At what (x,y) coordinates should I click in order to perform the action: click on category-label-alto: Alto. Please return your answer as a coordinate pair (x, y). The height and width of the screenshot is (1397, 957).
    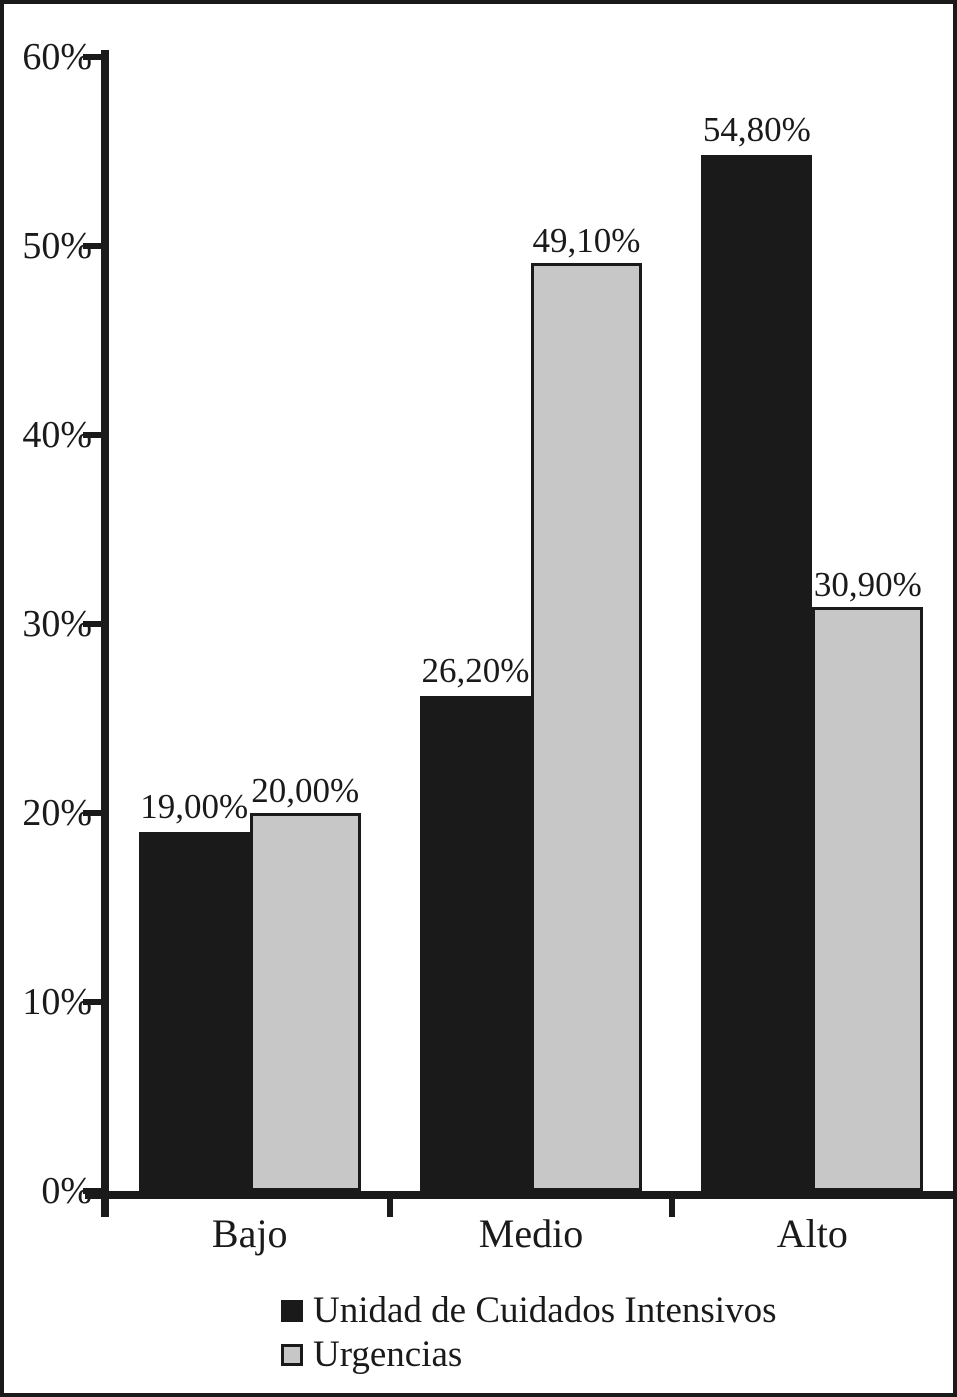
    Looking at the image, I should click on (812, 1233).